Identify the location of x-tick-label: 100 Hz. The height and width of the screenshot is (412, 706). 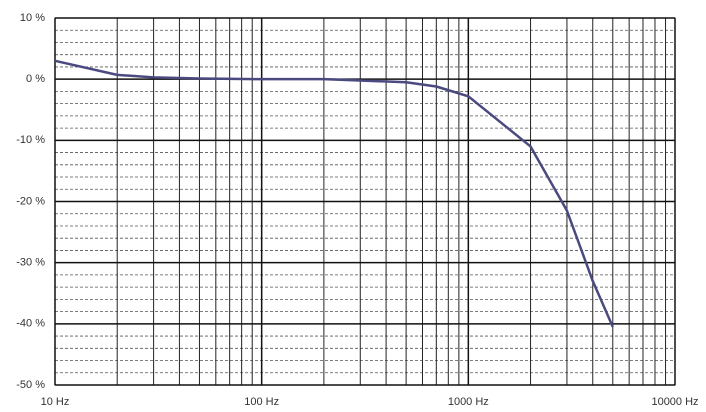
(261, 402).